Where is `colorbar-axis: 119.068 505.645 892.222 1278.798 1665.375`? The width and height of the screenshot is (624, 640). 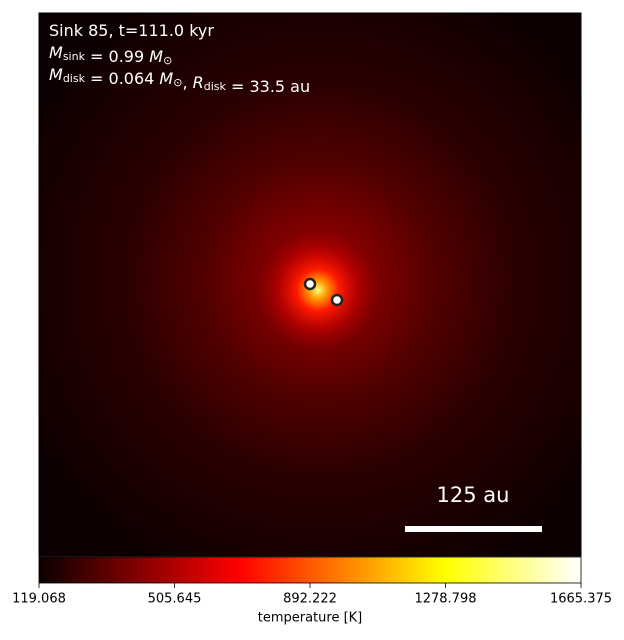 colorbar-axis: 119.068 505.645 892.222 1278.798 1665.375 is located at coordinates (312, 595).